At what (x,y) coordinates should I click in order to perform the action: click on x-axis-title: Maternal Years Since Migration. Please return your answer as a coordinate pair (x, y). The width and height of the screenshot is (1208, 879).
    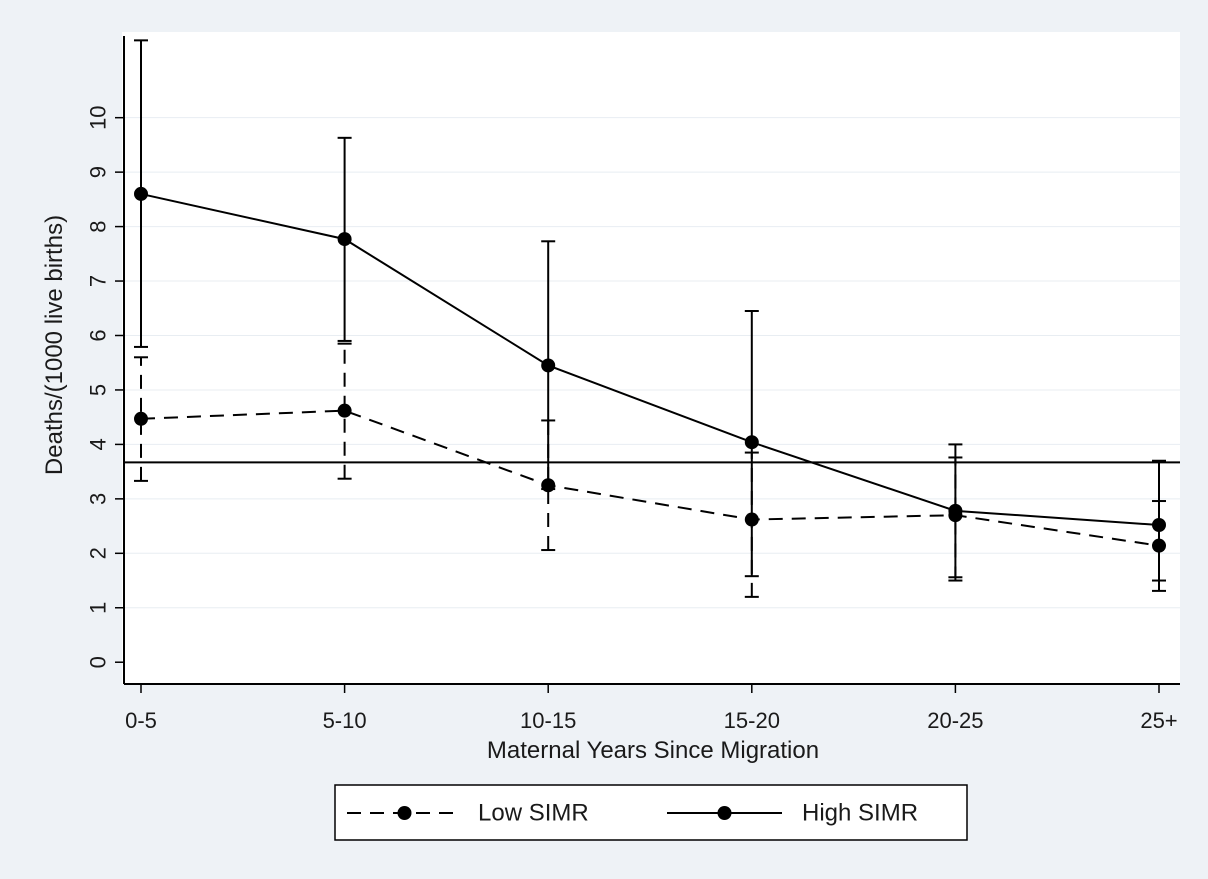
    Looking at the image, I should click on (653, 750).